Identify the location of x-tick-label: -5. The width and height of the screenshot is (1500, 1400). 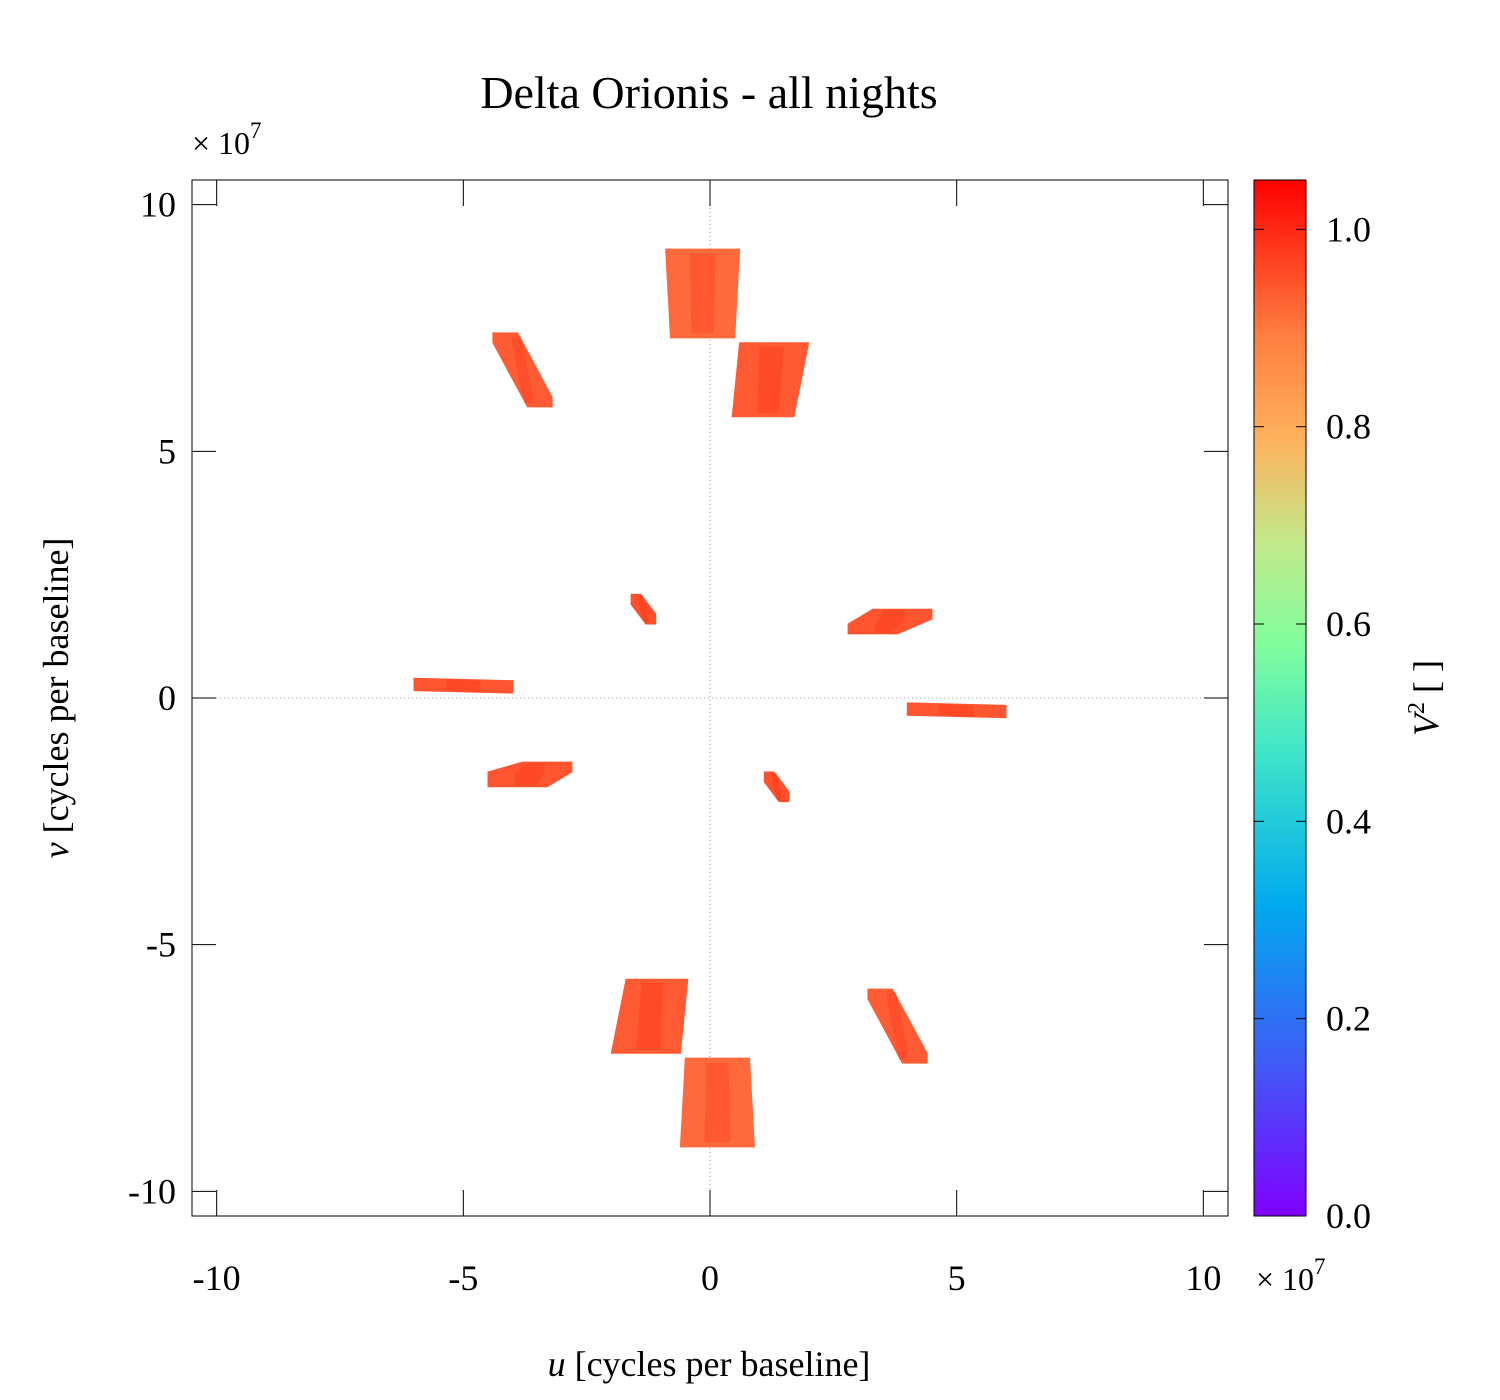
(463, 1278).